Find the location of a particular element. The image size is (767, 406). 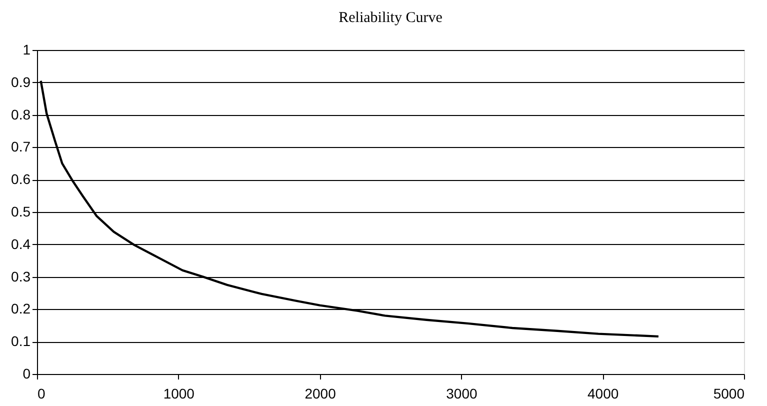

x-tick-label: 4000 is located at coordinates (603, 394).